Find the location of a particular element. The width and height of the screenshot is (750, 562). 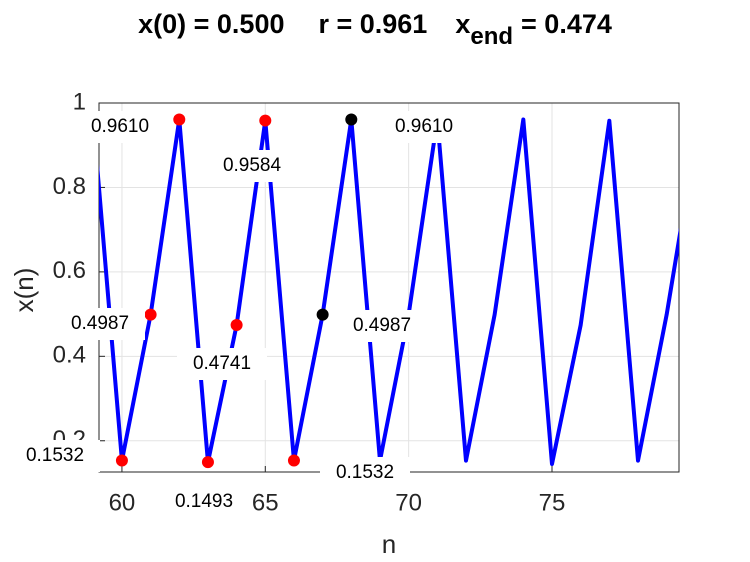

y-tick-label: 0.6 is located at coordinates (69, 270).